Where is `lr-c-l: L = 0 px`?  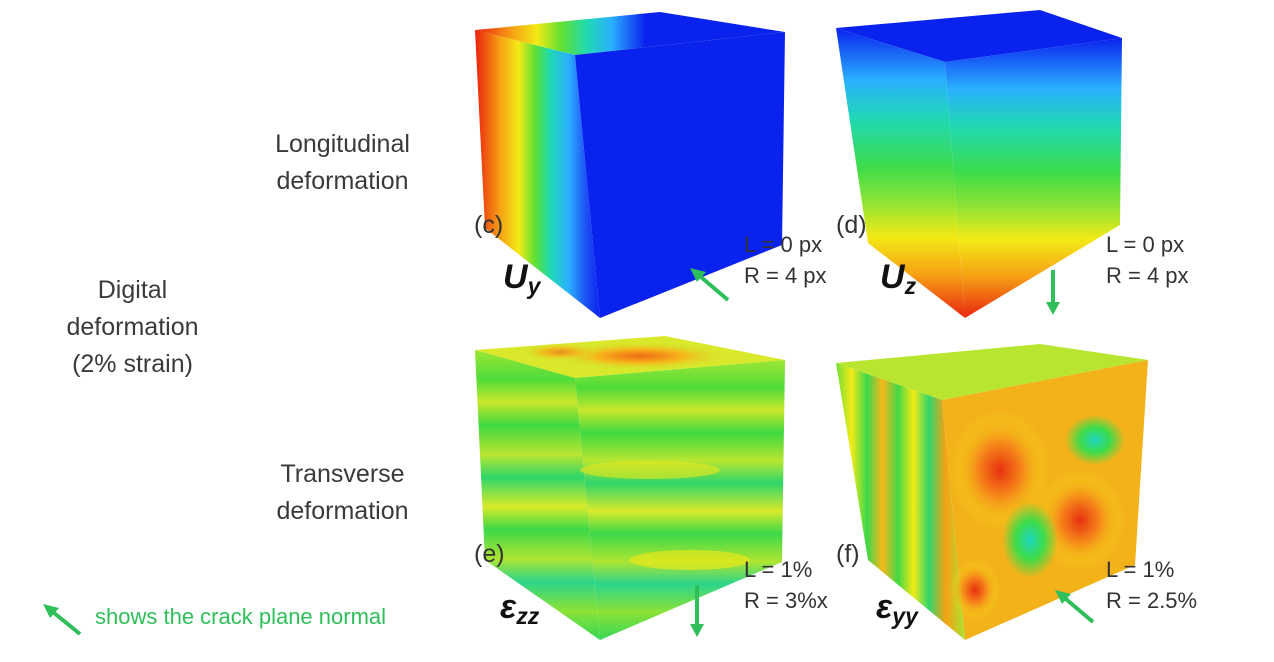 lr-c-l: L = 0 px is located at coordinates (783, 244).